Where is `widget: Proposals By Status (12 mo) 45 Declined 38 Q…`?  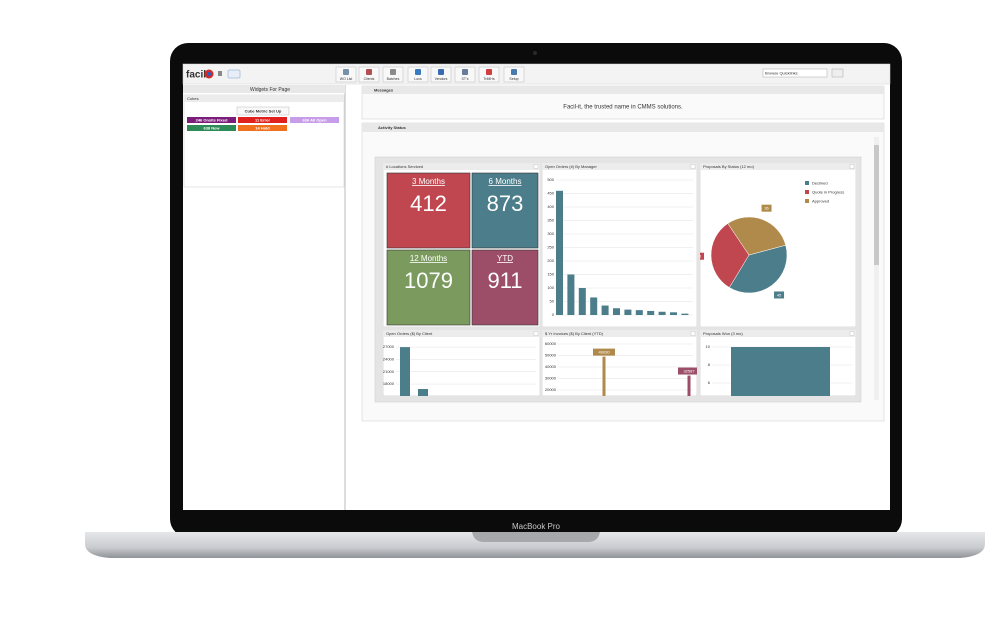 widget: Proposals By Status (12 mo) 45 Declined 38 Q… is located at coordinates (778, 245).